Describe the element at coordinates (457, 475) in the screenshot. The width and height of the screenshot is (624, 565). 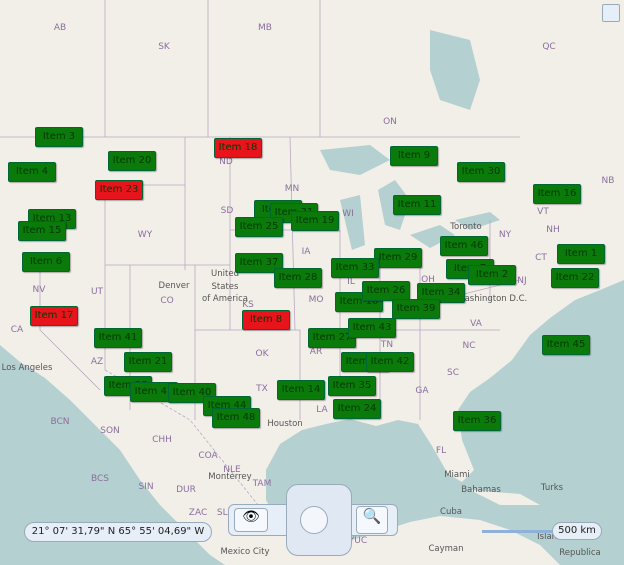
I see `map-label: Miami` at that location.